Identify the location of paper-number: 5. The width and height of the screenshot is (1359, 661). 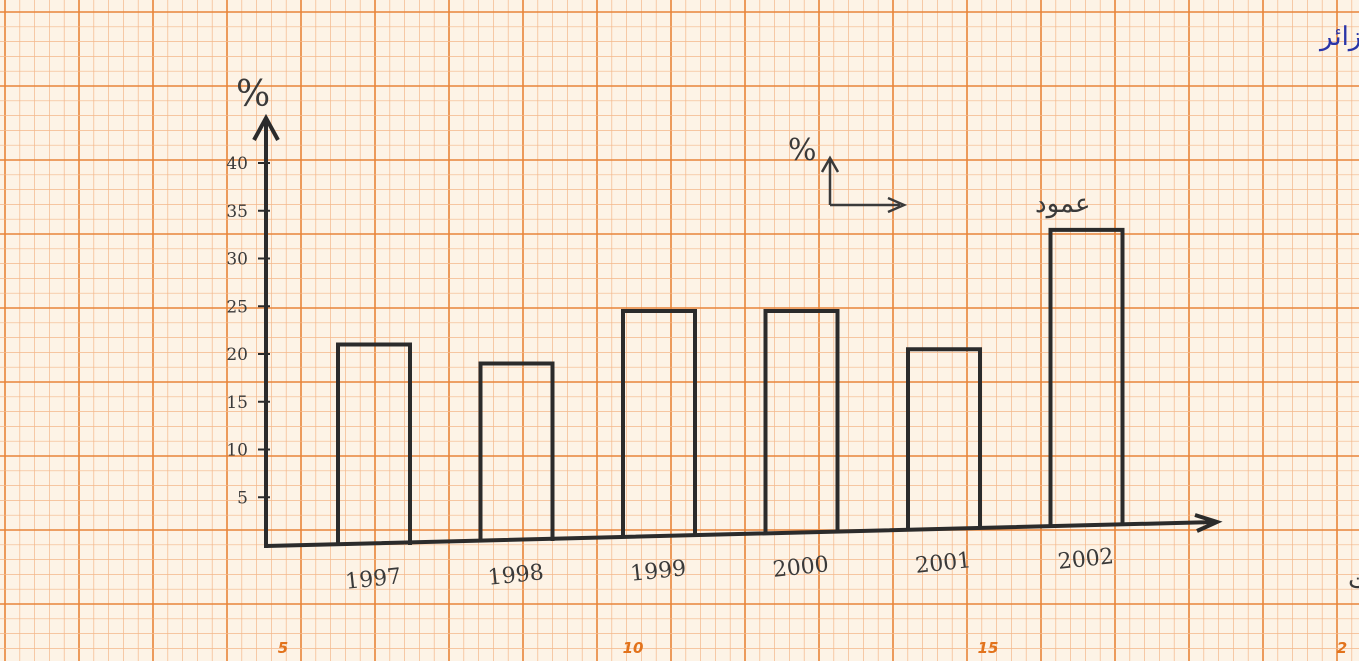
(283, 648).